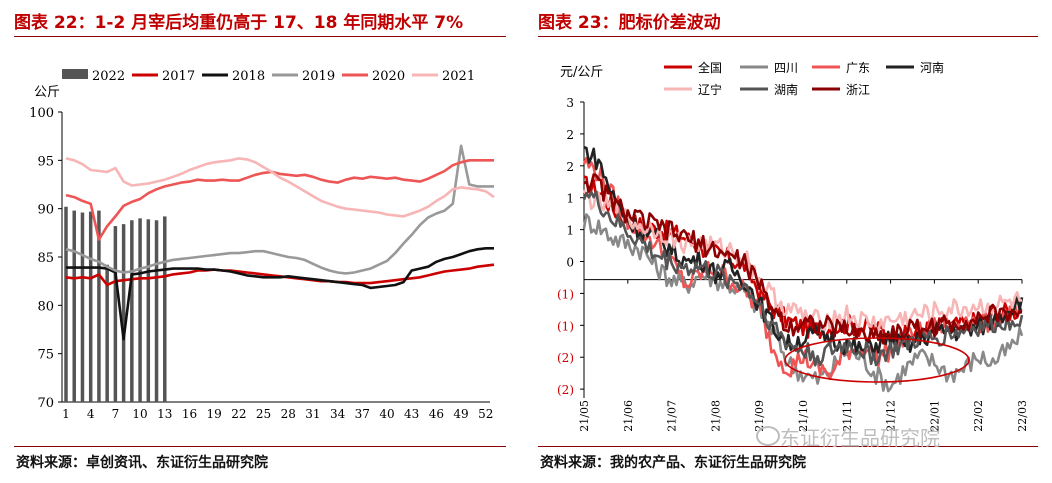 Image resolution: width=1052 pixels, height=483 pixels. Describe the element at coordinates (581, 72) in the screenshot. I see `right-y-axis-label: 元/公斤` at that location.